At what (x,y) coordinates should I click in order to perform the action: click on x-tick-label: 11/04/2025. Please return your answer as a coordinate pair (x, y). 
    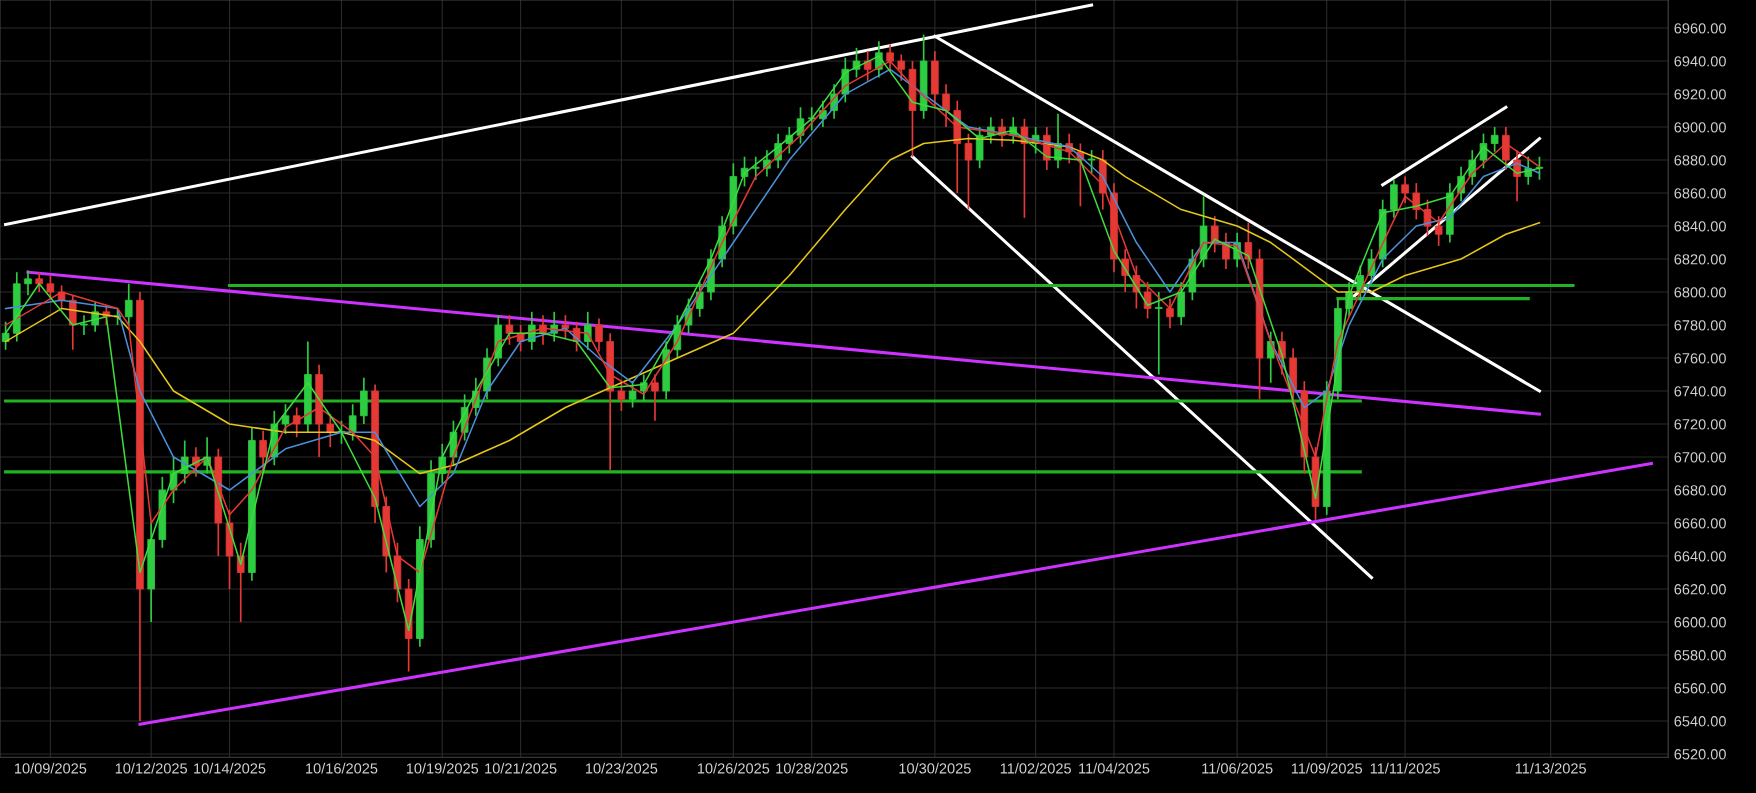
    Looking at the image, I should click on (1114, 768).